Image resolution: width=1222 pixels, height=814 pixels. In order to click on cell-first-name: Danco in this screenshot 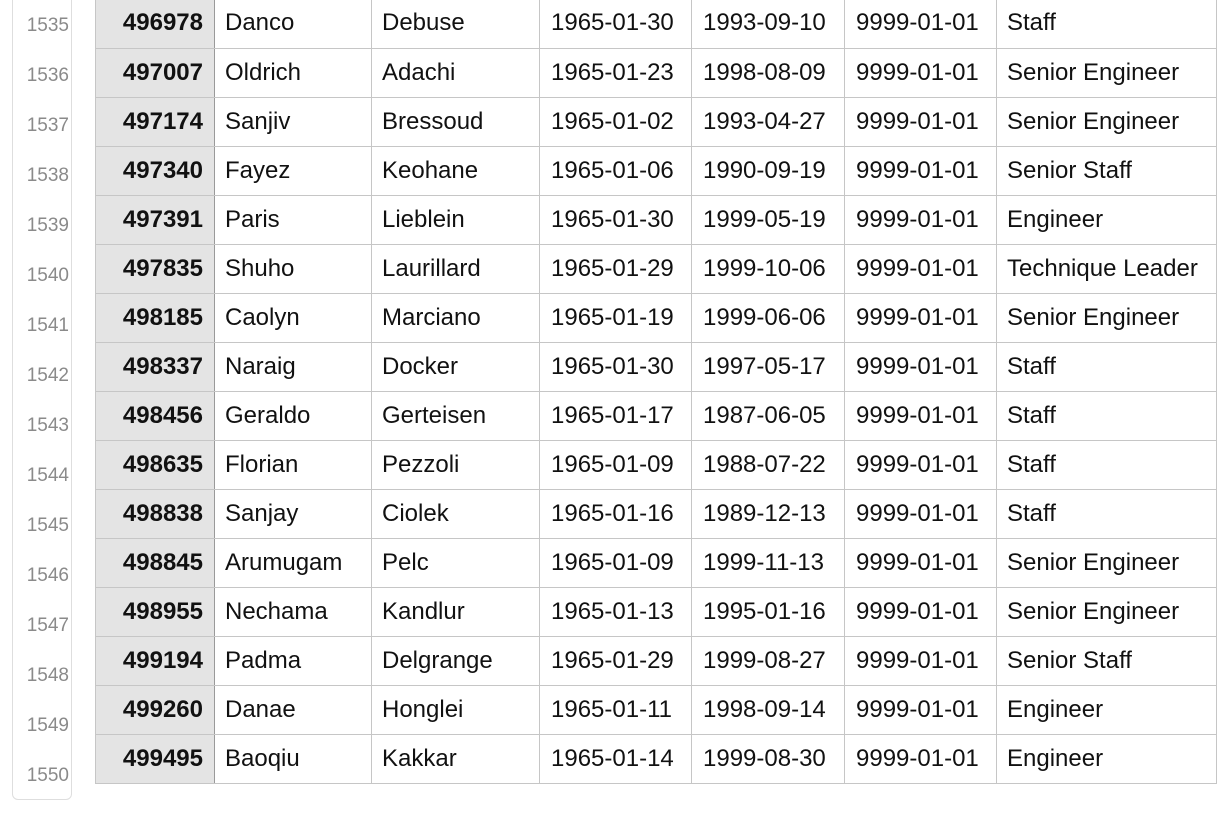, I will do `click(293, 24)`.